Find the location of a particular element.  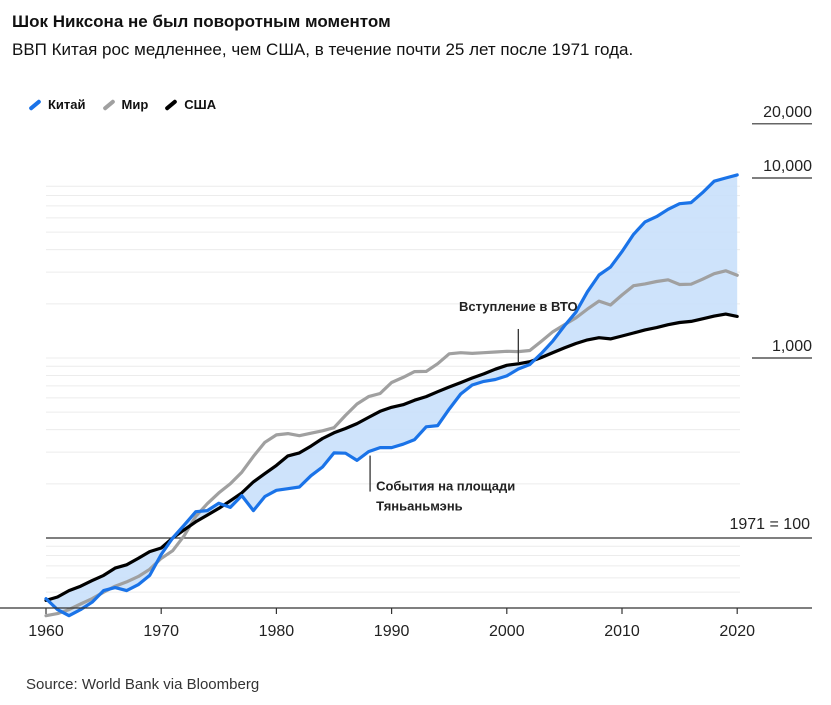

legend-label-world: Мир is located at coordinates (135, 104).